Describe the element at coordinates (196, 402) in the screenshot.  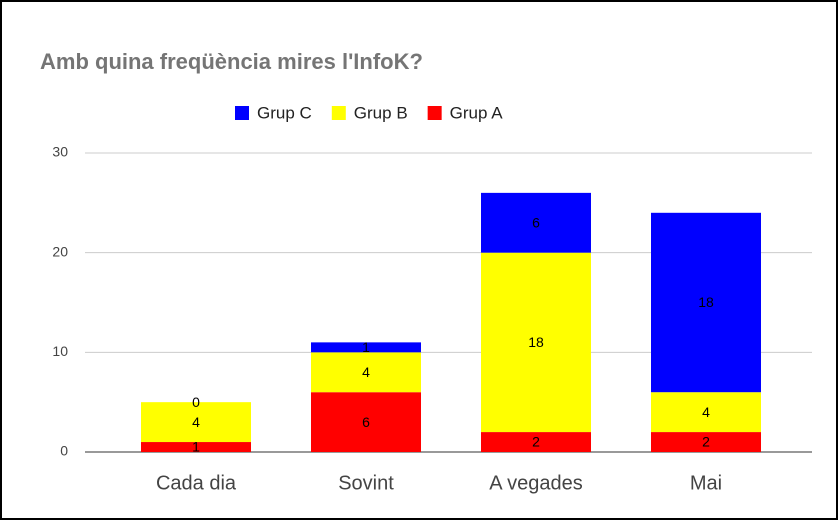
I see `data-label: 0` at that location.